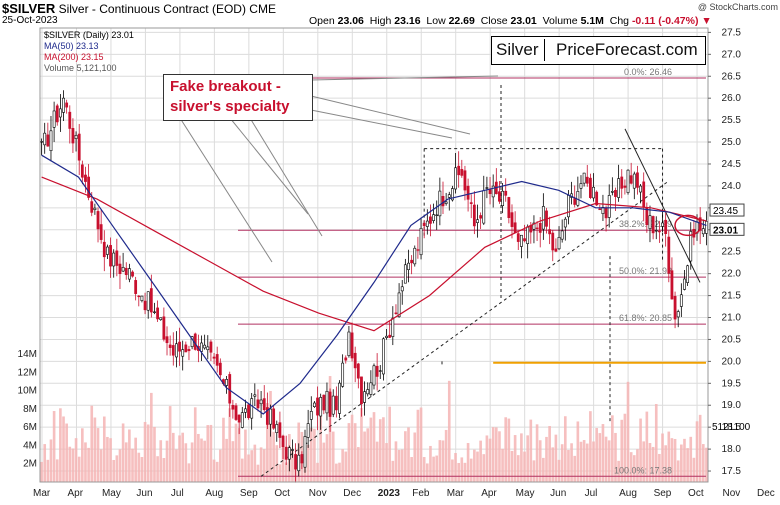  What do you see at coordinates (229, 97) in the screenshot?
I see `fake-breakout-text: Fake breakout - silver's specialty` at bounding box center [229, 97].